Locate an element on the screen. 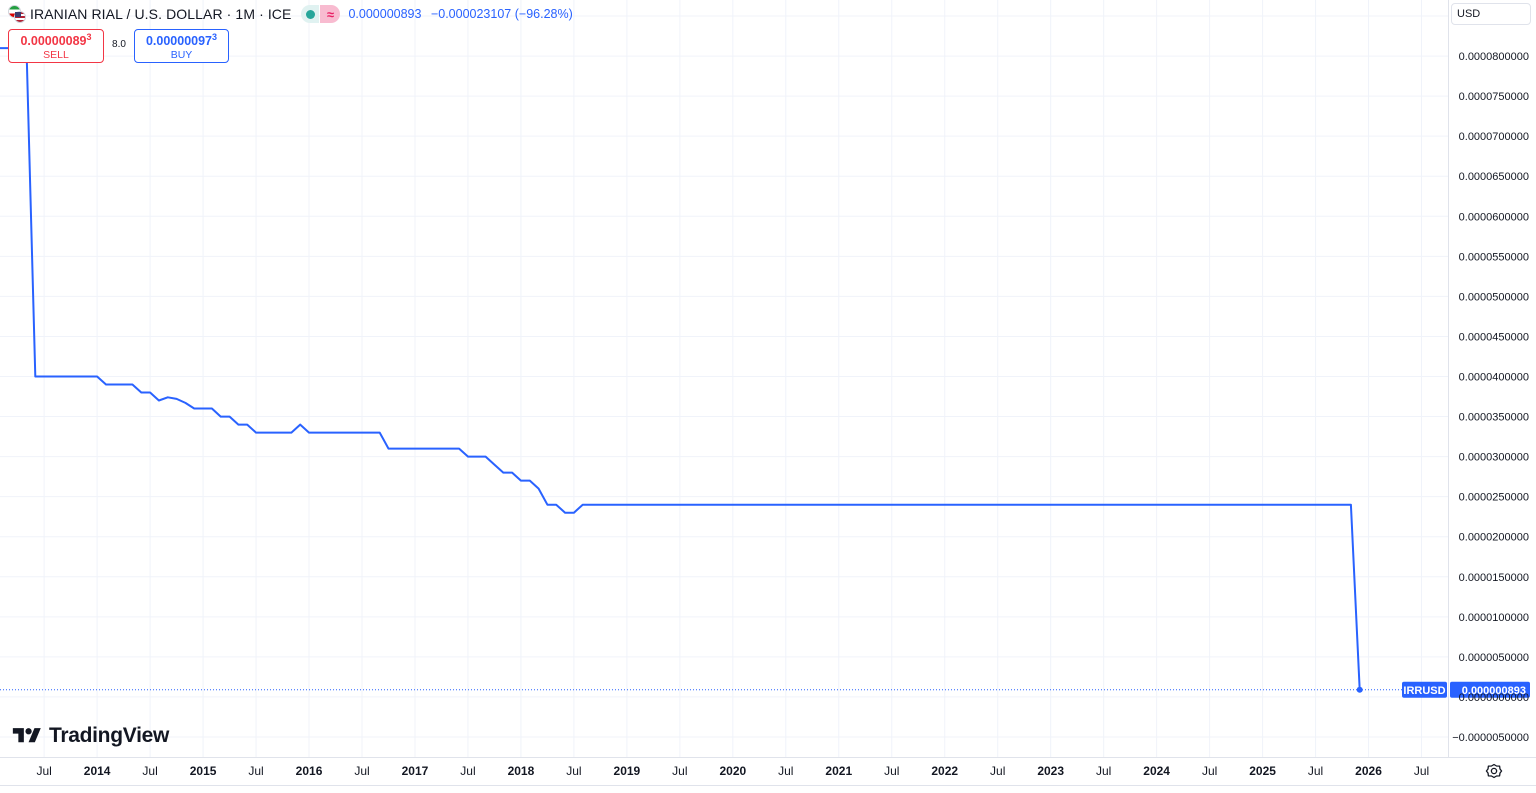 This screenshot has height=793, width=1536. series-name-tag-bg is located at coordinates (1424, 689).